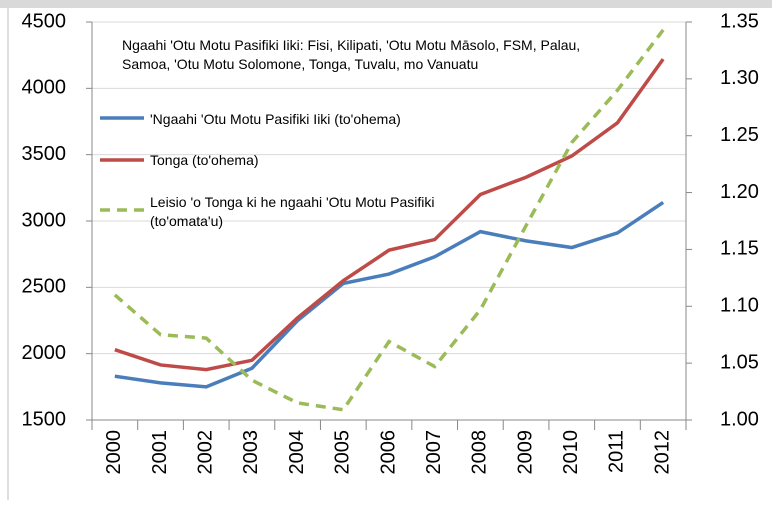  I want to click on y2-tick-label: 1.25, so click(739, 135).